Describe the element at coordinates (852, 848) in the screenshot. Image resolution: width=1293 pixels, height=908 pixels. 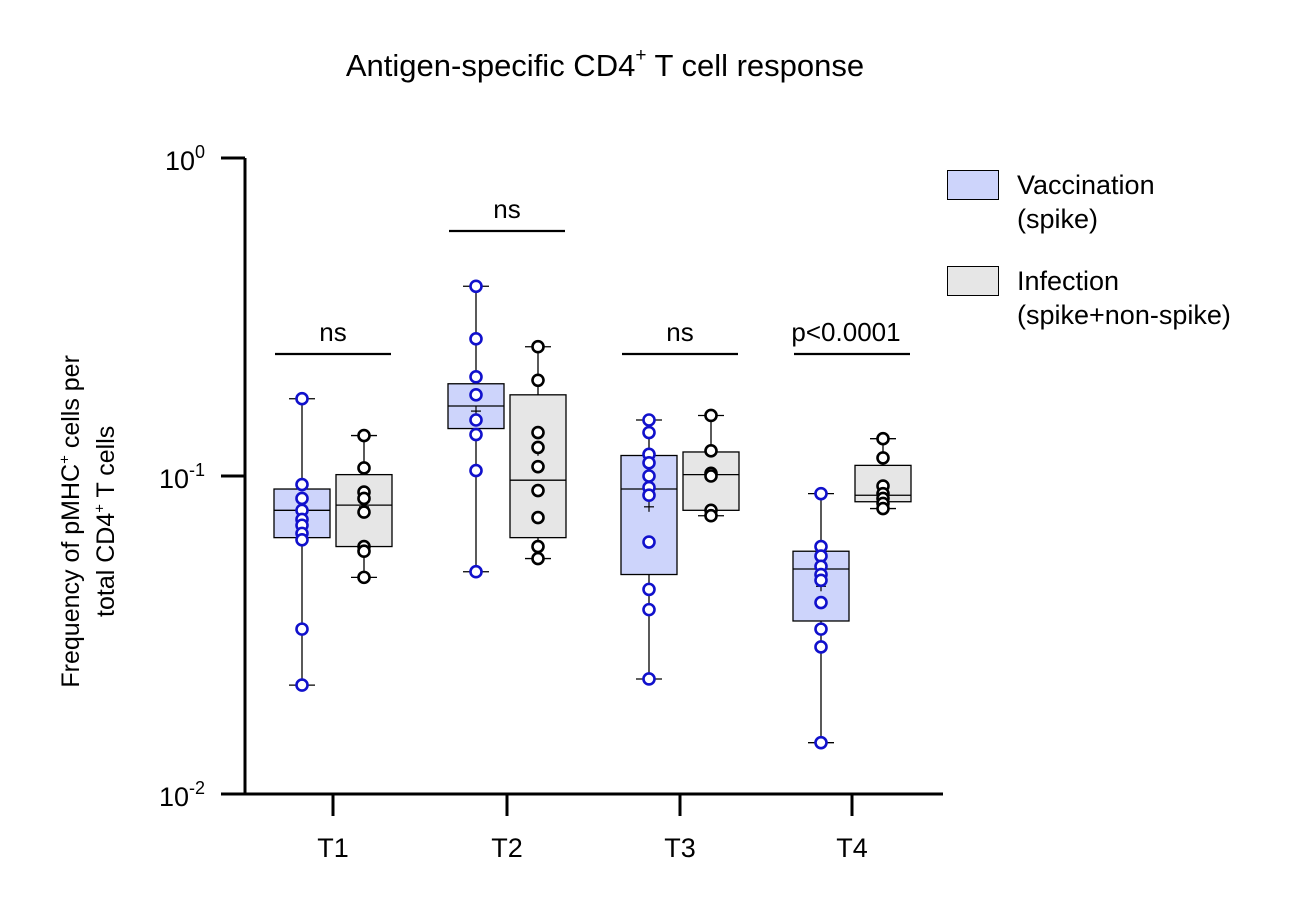
I see `x-tick-label-T4: T4` at that location.